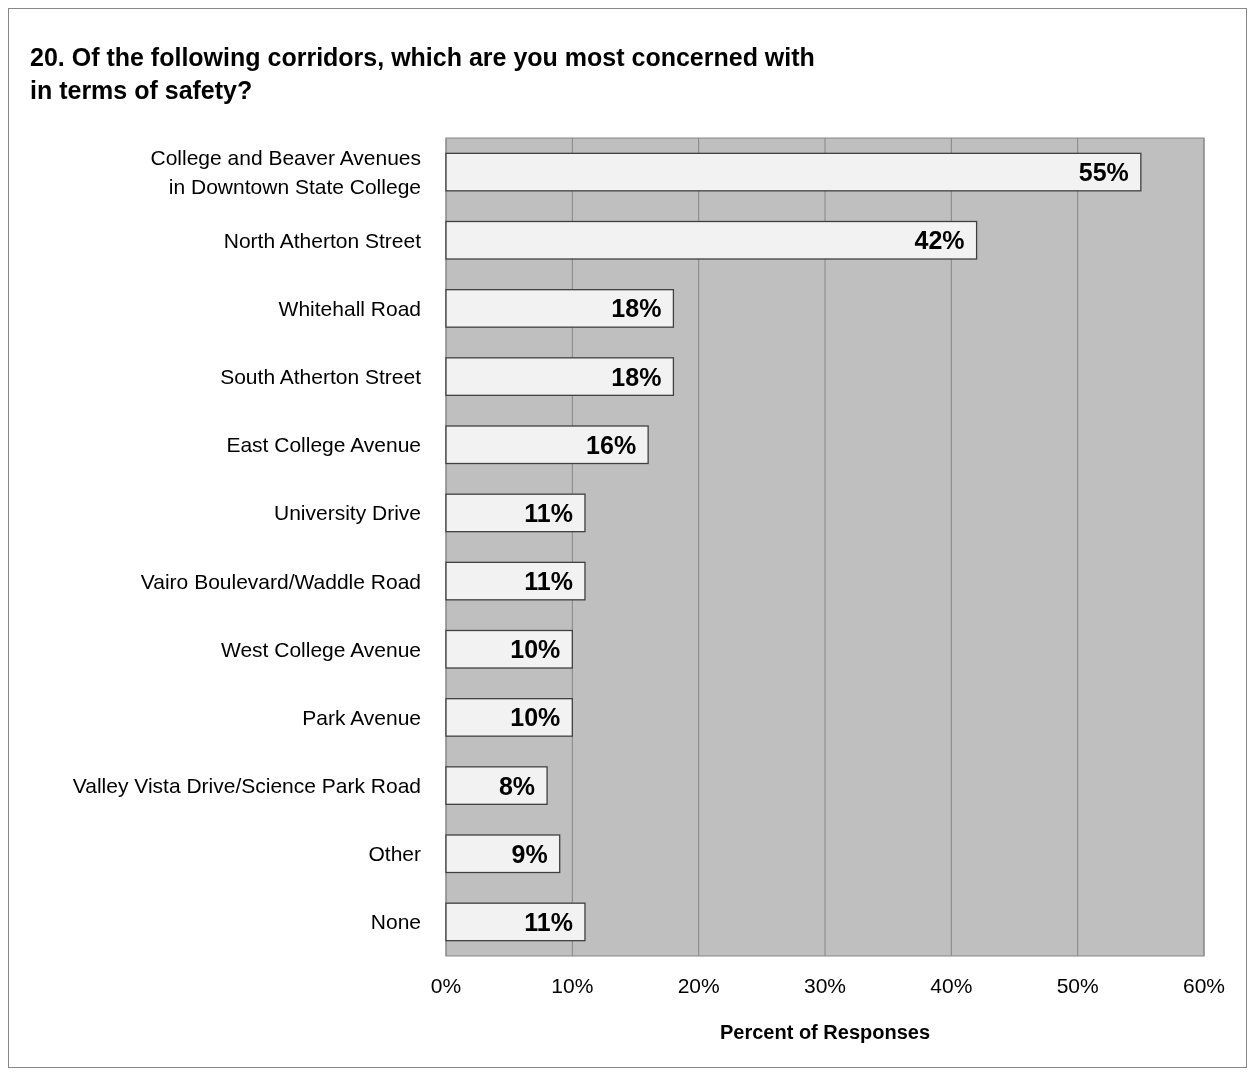 This screenshot has width=1255, height=1076. Describe the element at coordinates (517, 785) in the screenshot. I see `data-label: 8%` at that location.